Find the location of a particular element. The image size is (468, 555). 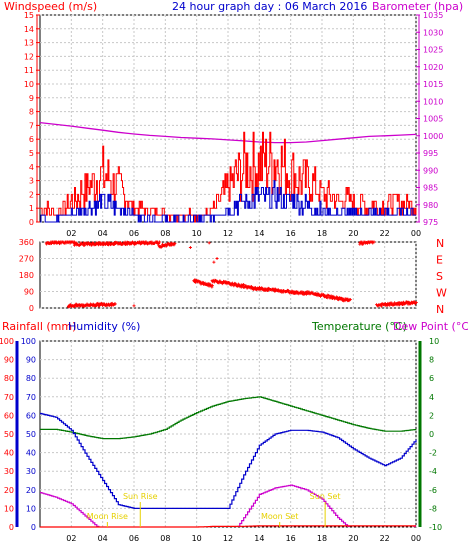

rain-x-tick-label: 12 is located at coordinates (228, 538).